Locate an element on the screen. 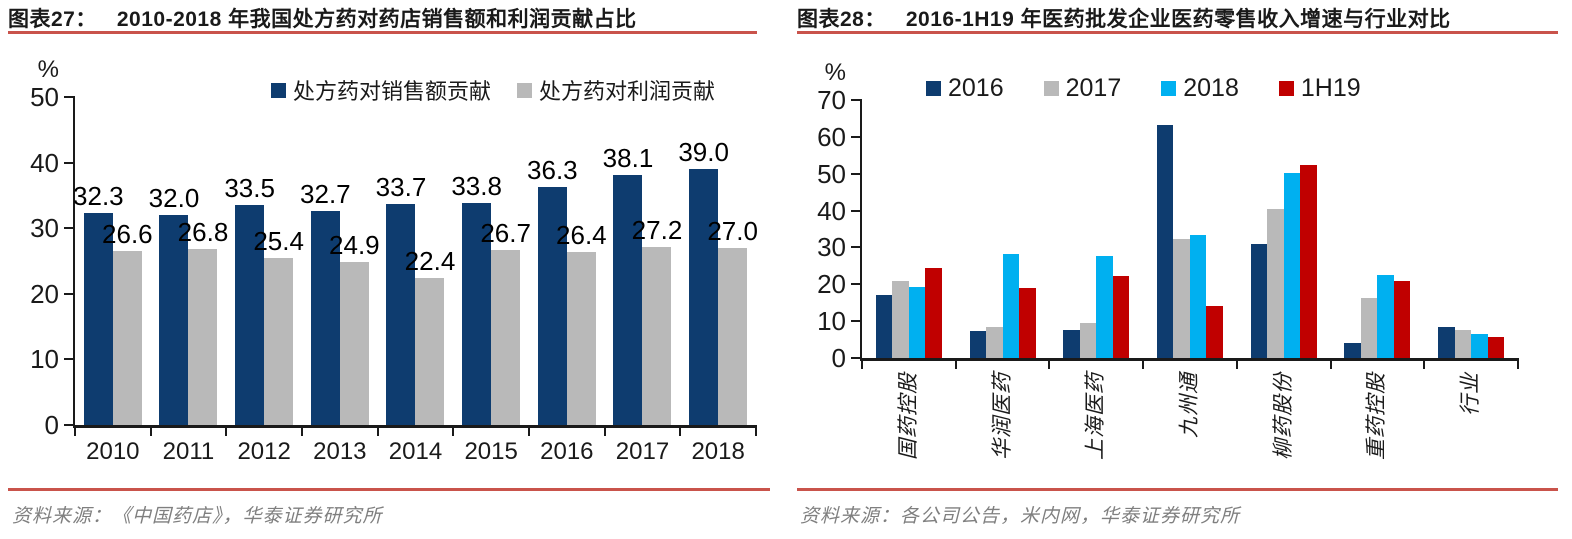  legend-label: 处方药对销售额贡献 is located at coordinates (392, 91).